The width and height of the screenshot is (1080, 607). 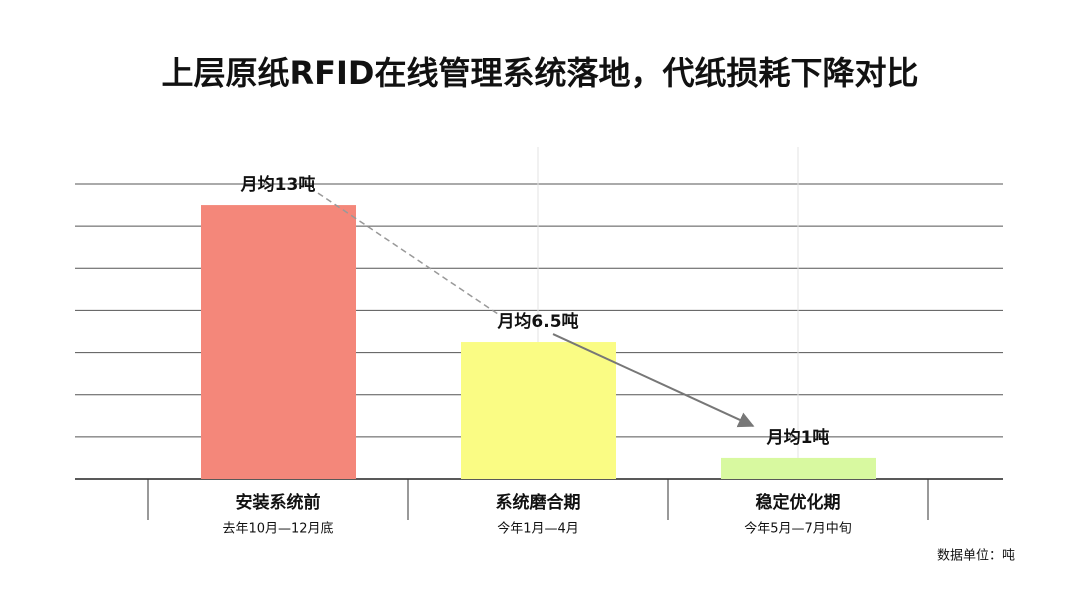 What do you see at coordinates (798, 502) in the screenshot?
I see `x-tick-label: 稳定优化期` at bounding box center [798, 502].